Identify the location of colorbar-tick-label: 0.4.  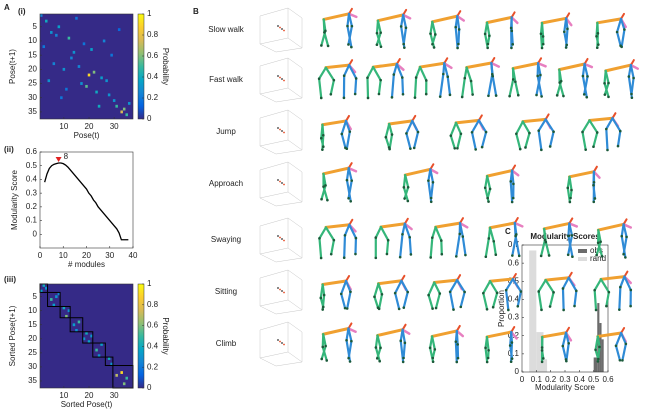
(153, 76).